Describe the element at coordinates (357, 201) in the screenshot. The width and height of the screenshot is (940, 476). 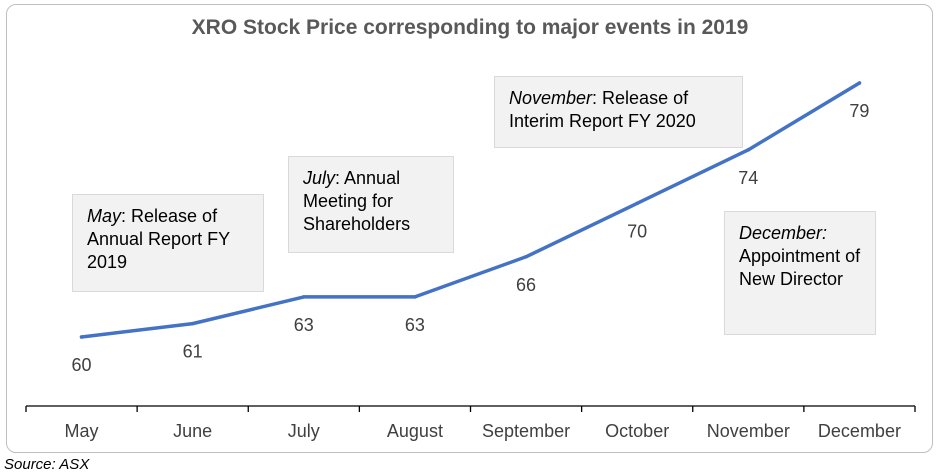
I see `annotation-july-text: : Annual Meeting for Shareholders` at that location.